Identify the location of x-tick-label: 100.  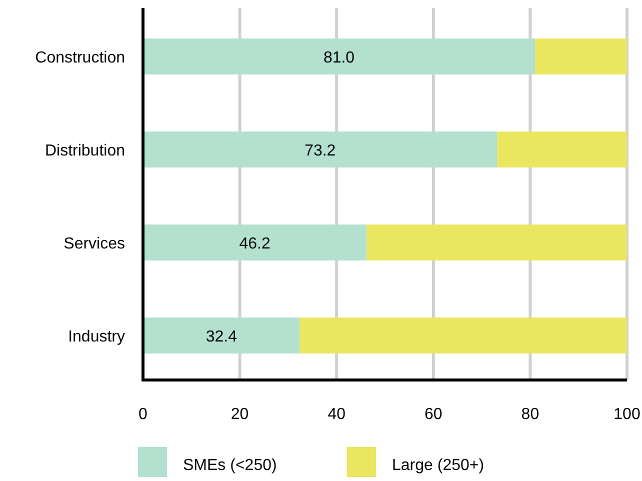
(627, 414).